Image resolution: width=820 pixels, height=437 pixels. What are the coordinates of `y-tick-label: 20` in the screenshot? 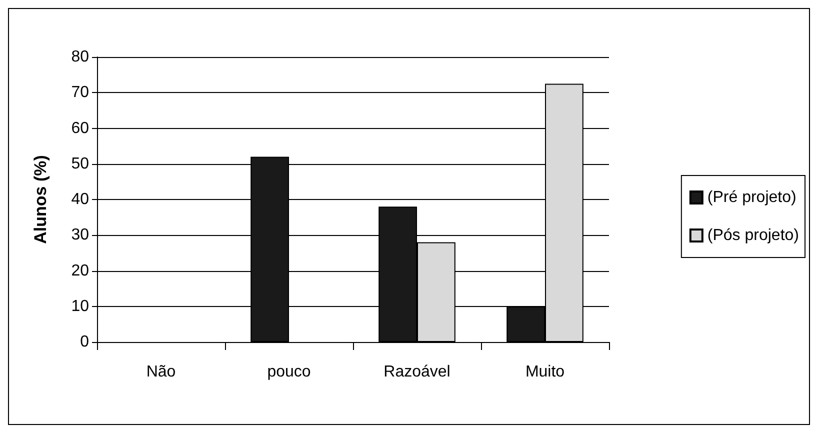 It's located at (80, 271).